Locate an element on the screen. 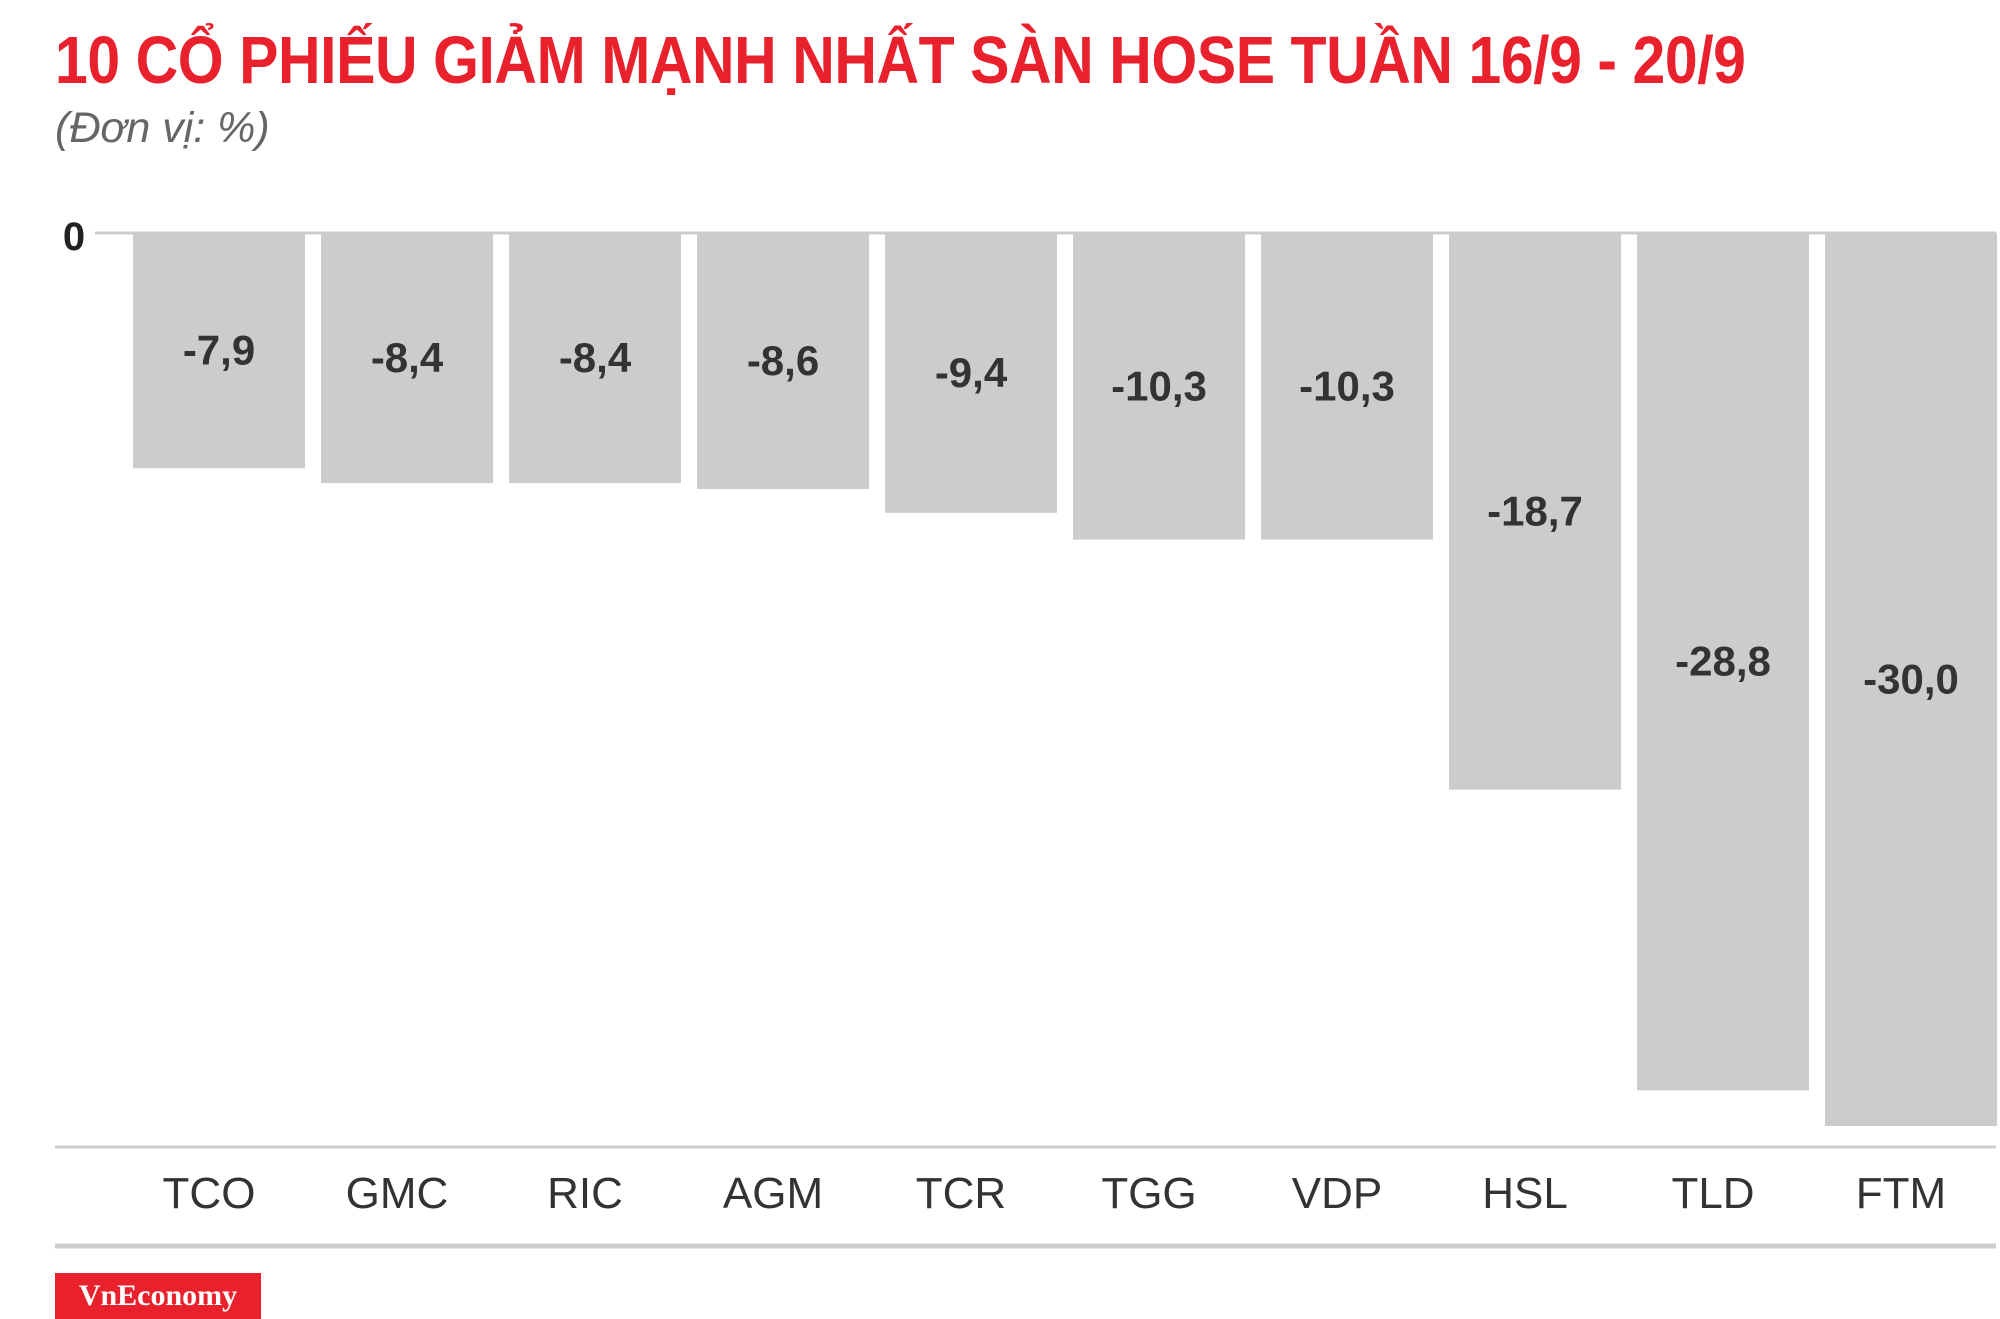 This screenshot has height=1319, width=2000. vneconomy-logo: VnEconomy is located at coordinates (158, 1296).